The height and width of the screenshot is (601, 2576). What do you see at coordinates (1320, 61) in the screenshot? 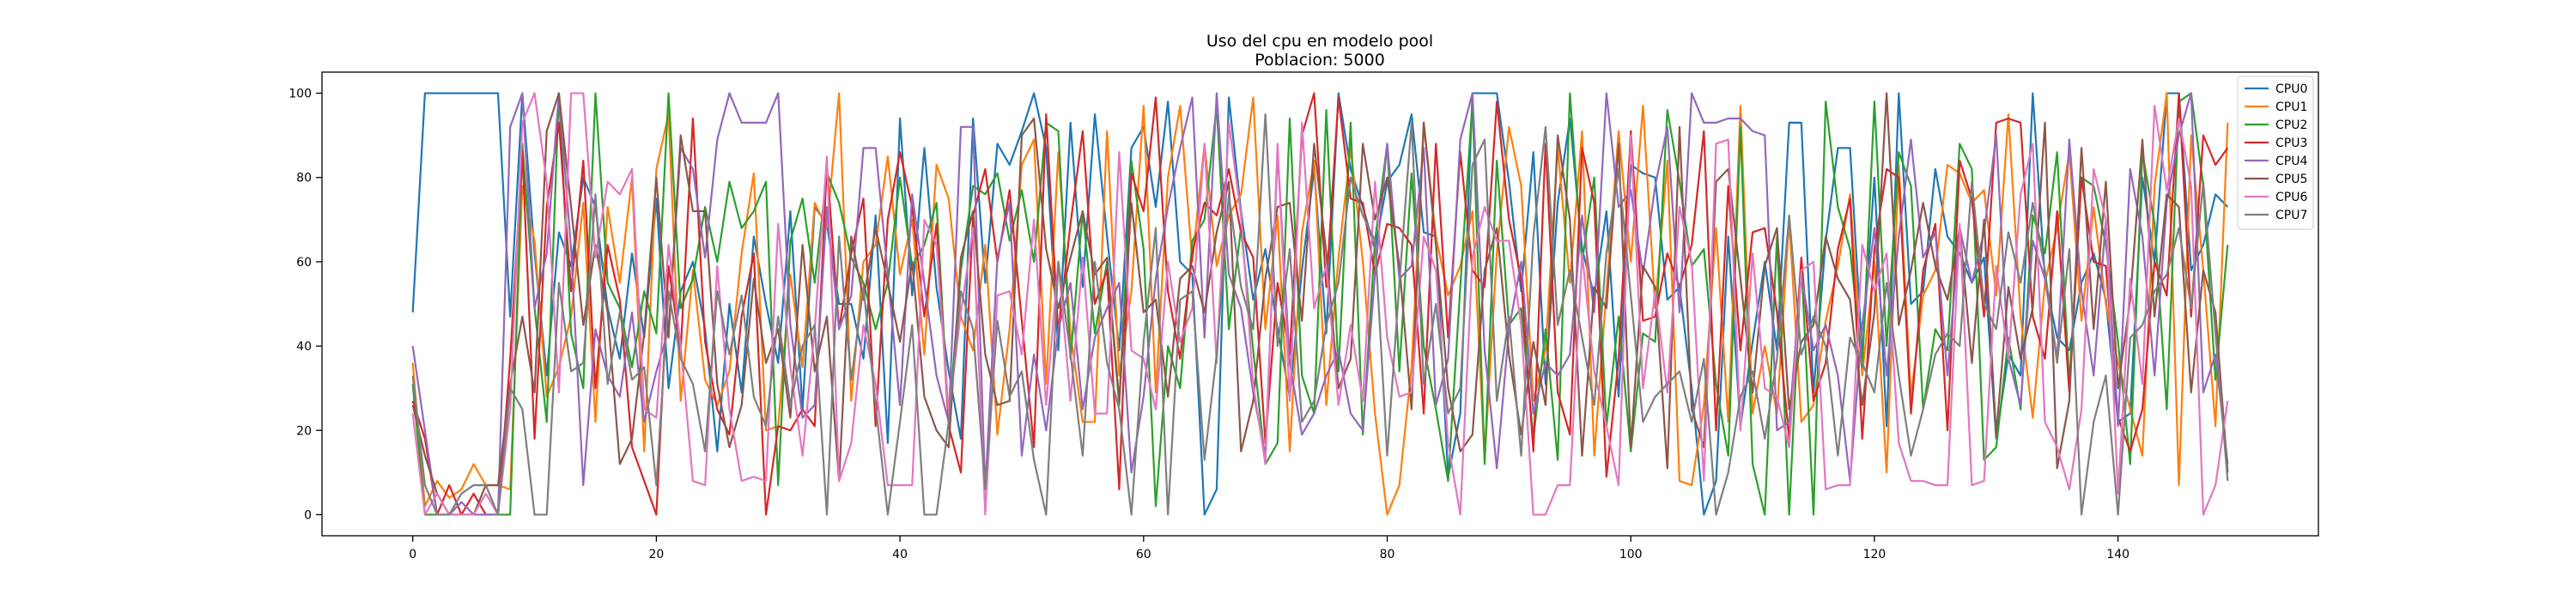
I see `chart-subtitle: Poblacion: 5000` at bounding box center [1320, 61].